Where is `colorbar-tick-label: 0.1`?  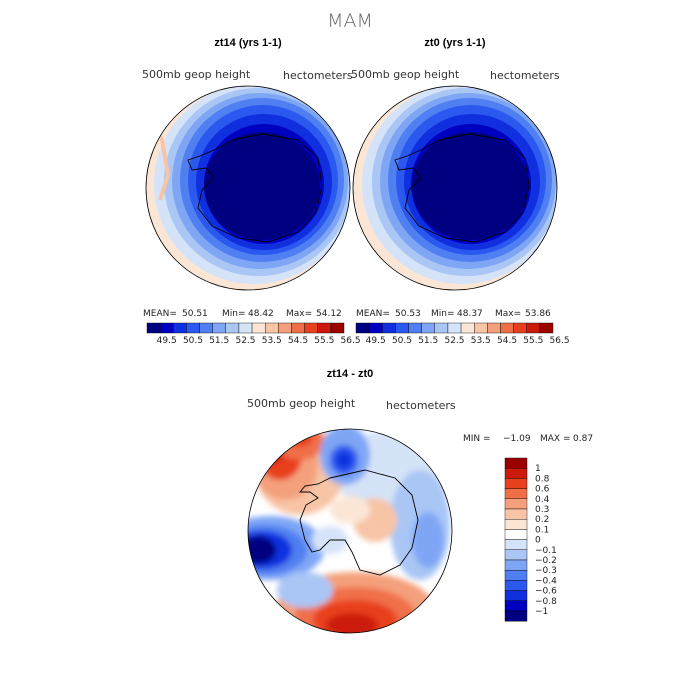
colorbar-tick-label: 0.1 is located at coordinates (542, 530).